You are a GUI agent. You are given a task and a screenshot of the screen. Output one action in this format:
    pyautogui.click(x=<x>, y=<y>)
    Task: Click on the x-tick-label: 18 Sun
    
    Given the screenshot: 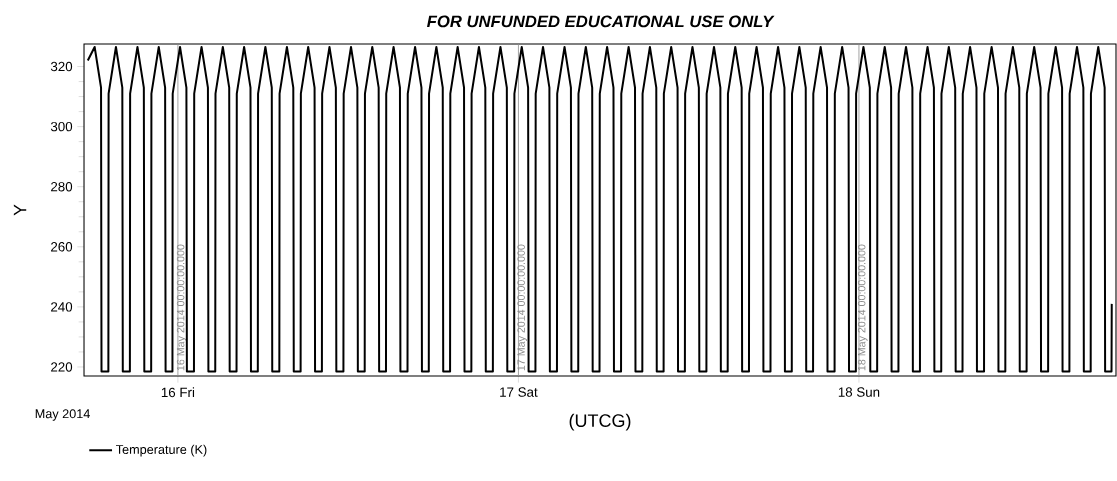 What is the action you would take?
    pyautogui.click(x=859, y=392)
    